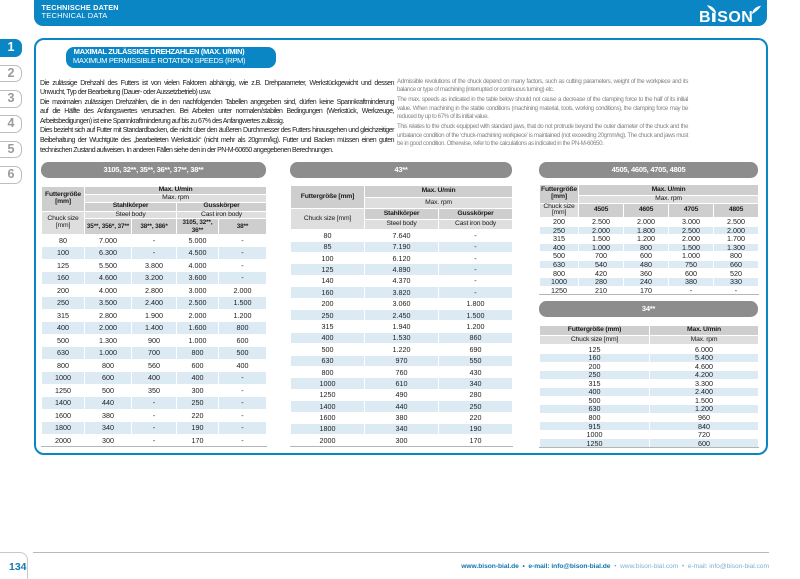 The image size is (800, 579). What do you see at coordinates (705, 17) in the screenshot?
I see `svg-text: B` at bounding box center [705, 17].